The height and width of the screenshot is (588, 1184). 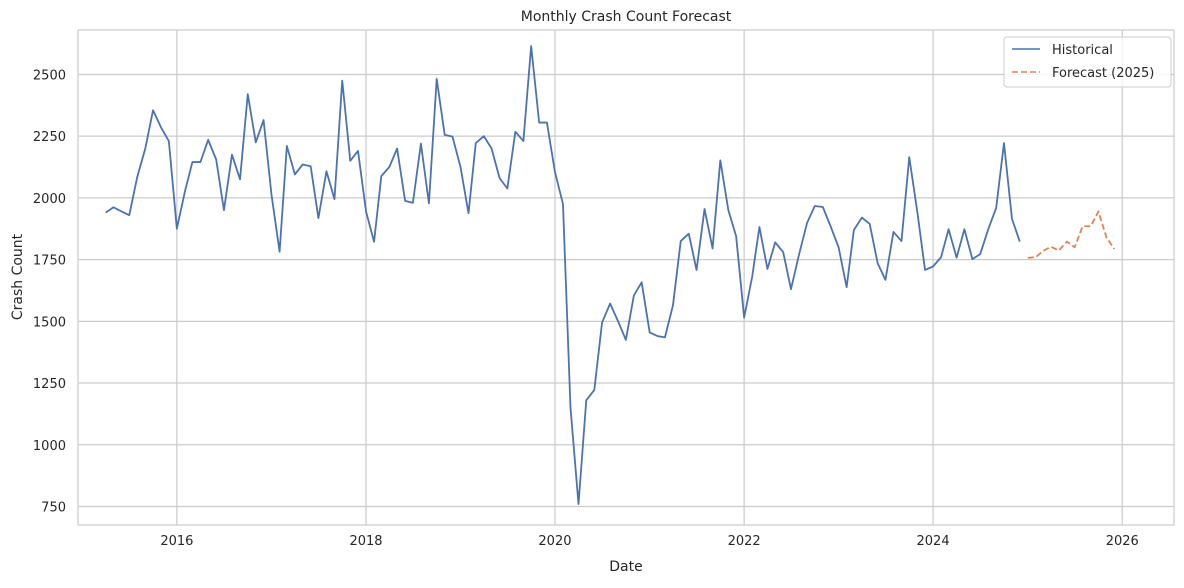 I want to click on x-tick-label: 2016, so click(x=176, y=541).